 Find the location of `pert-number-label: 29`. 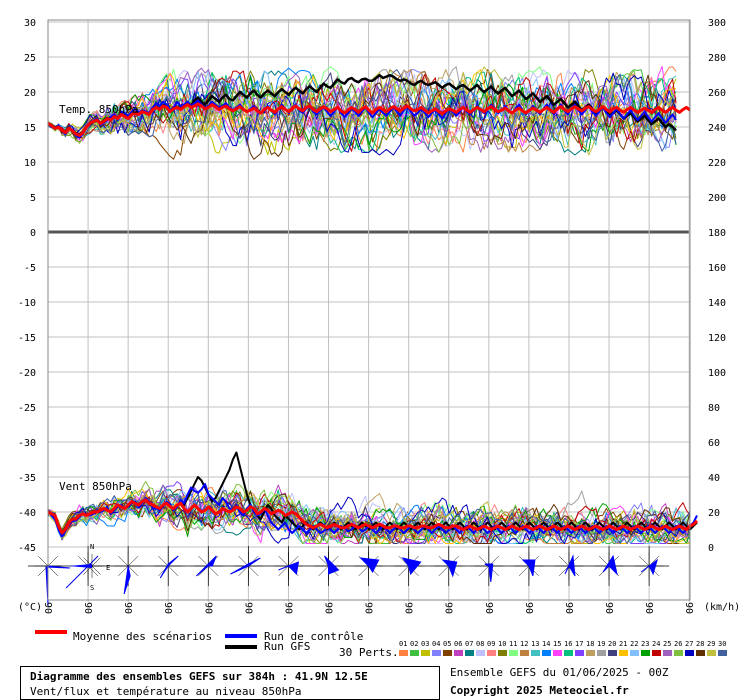

pert-number-label: 29 is located at coordinates (711, 644).